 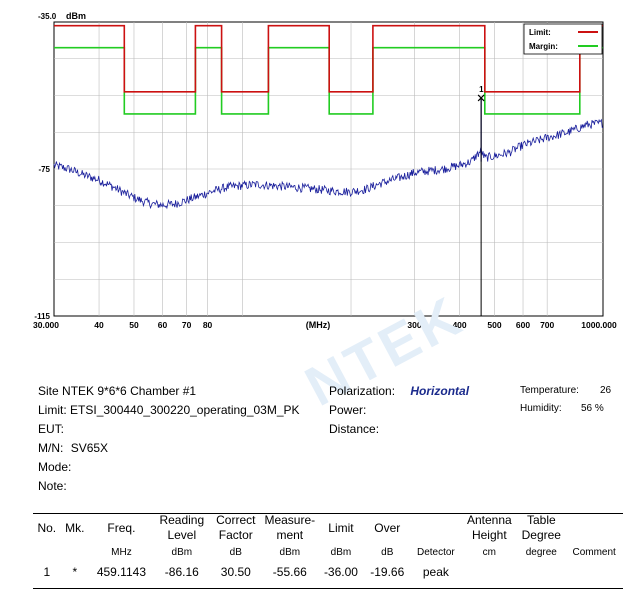 I want to click on eut-label: EUT:, so click(x=51, y=429).